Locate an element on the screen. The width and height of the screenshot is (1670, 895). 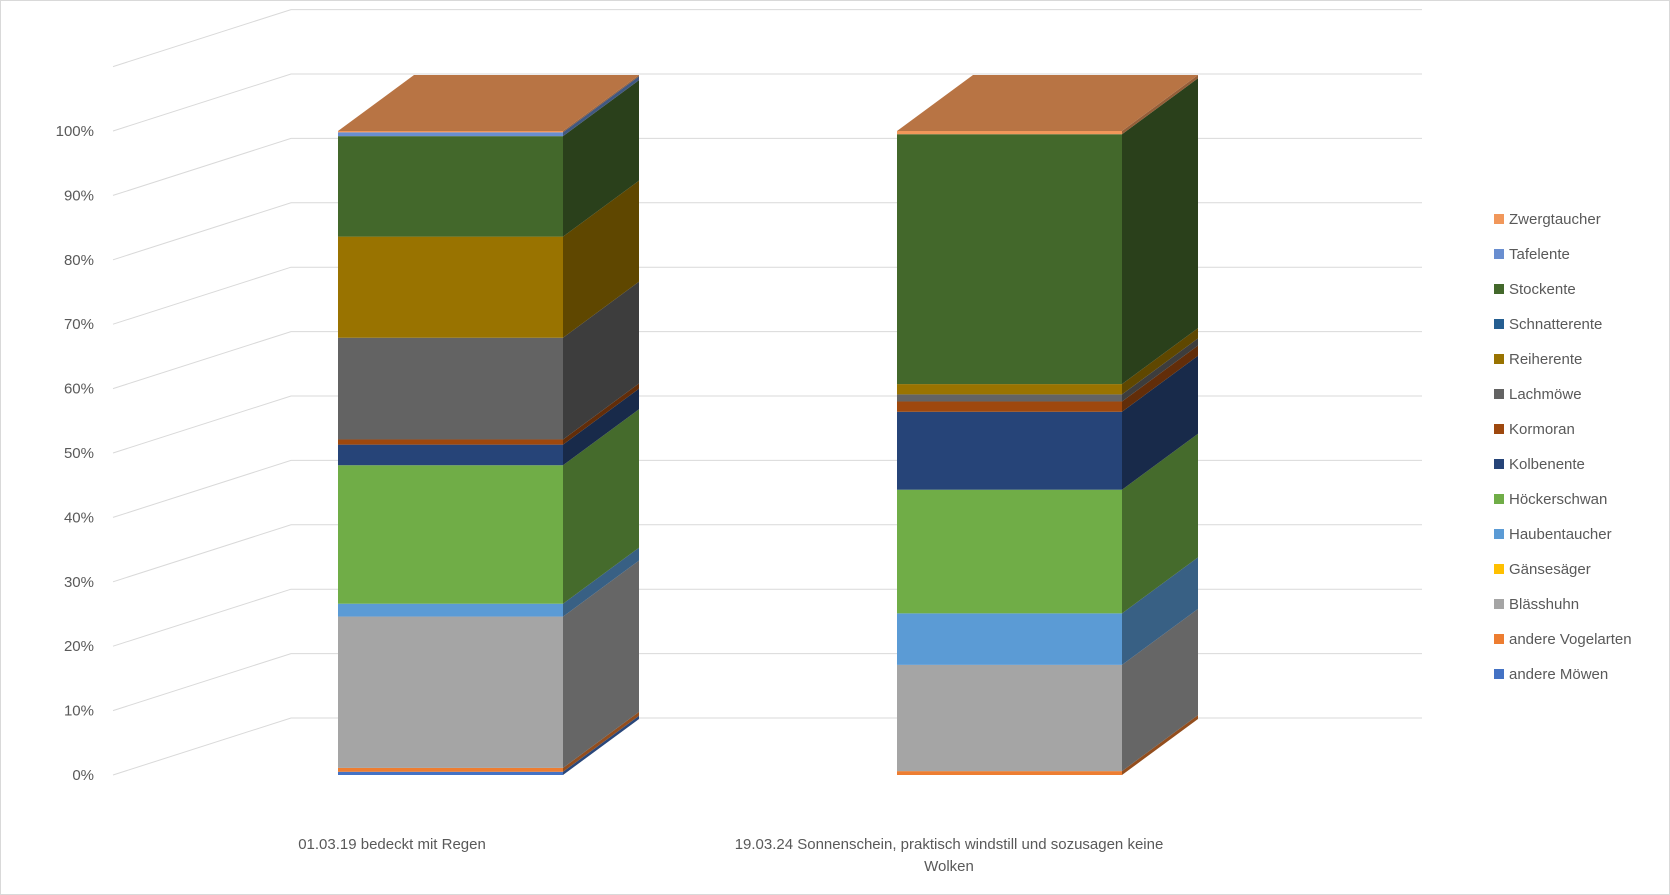
legend-label: Zwergtaucher is located at coordinates (1555, 219).